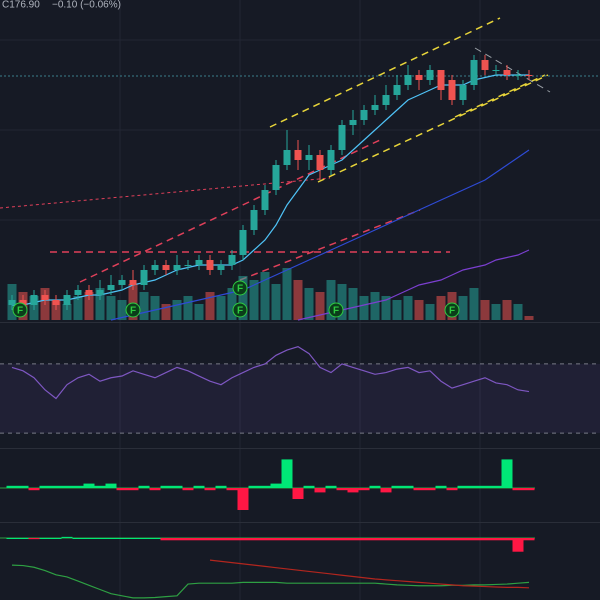  Describe the element at coordinates (86, 5) in the screenshot. I see `change-label: −0.10 (−0.06%)` at that location.